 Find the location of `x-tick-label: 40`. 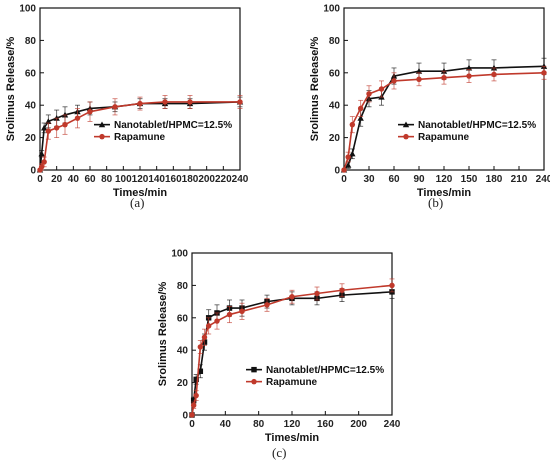

x-tick-label: 40 is located at coordinates (74, 179).